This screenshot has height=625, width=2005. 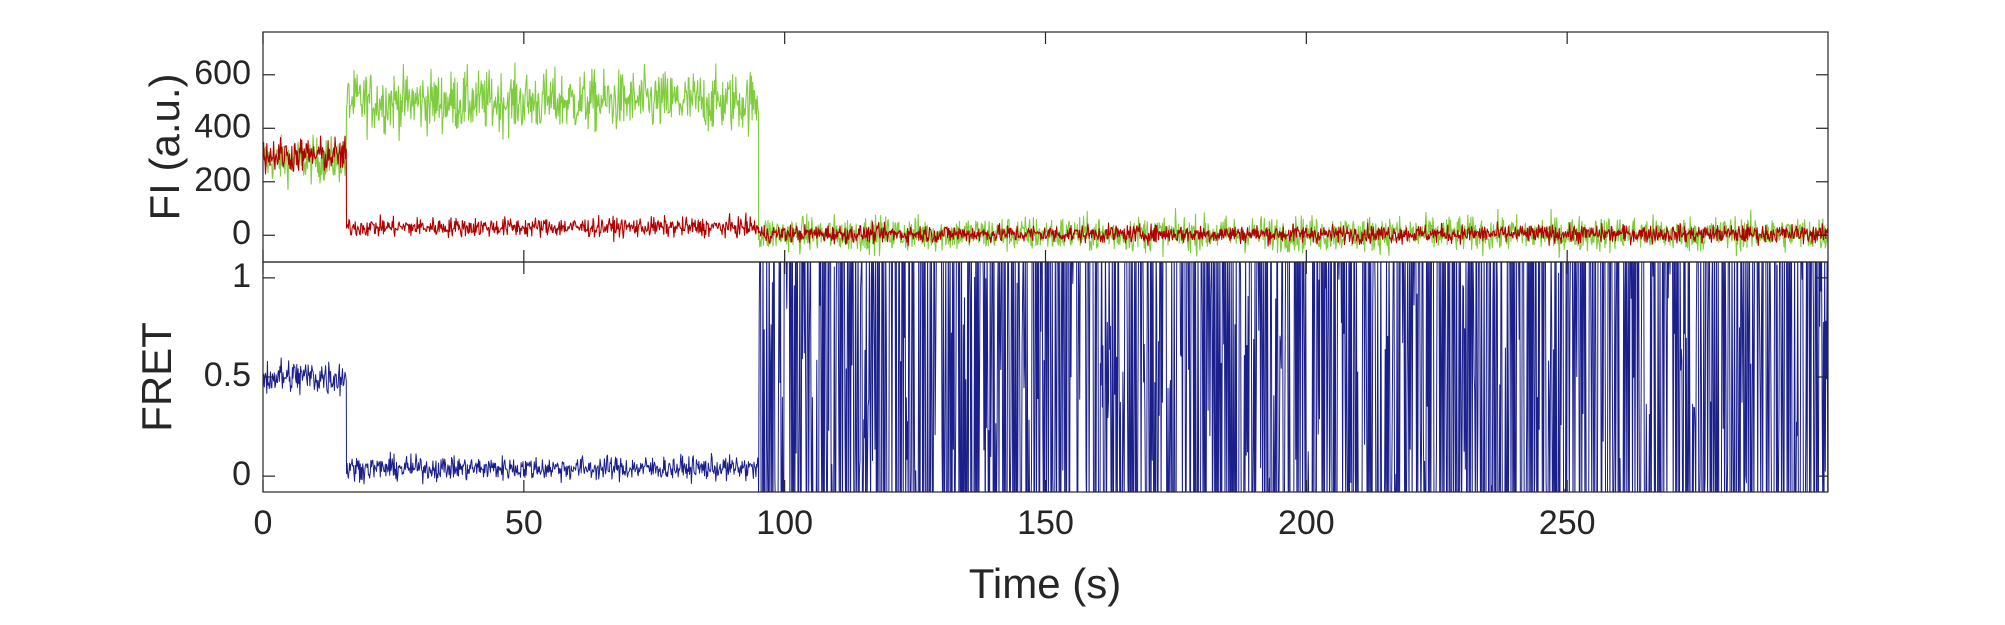 What do you see at coordinates (241, 276) in the screenshot?
I see `y-tick-label: 1` at bounding box center [241, 276].